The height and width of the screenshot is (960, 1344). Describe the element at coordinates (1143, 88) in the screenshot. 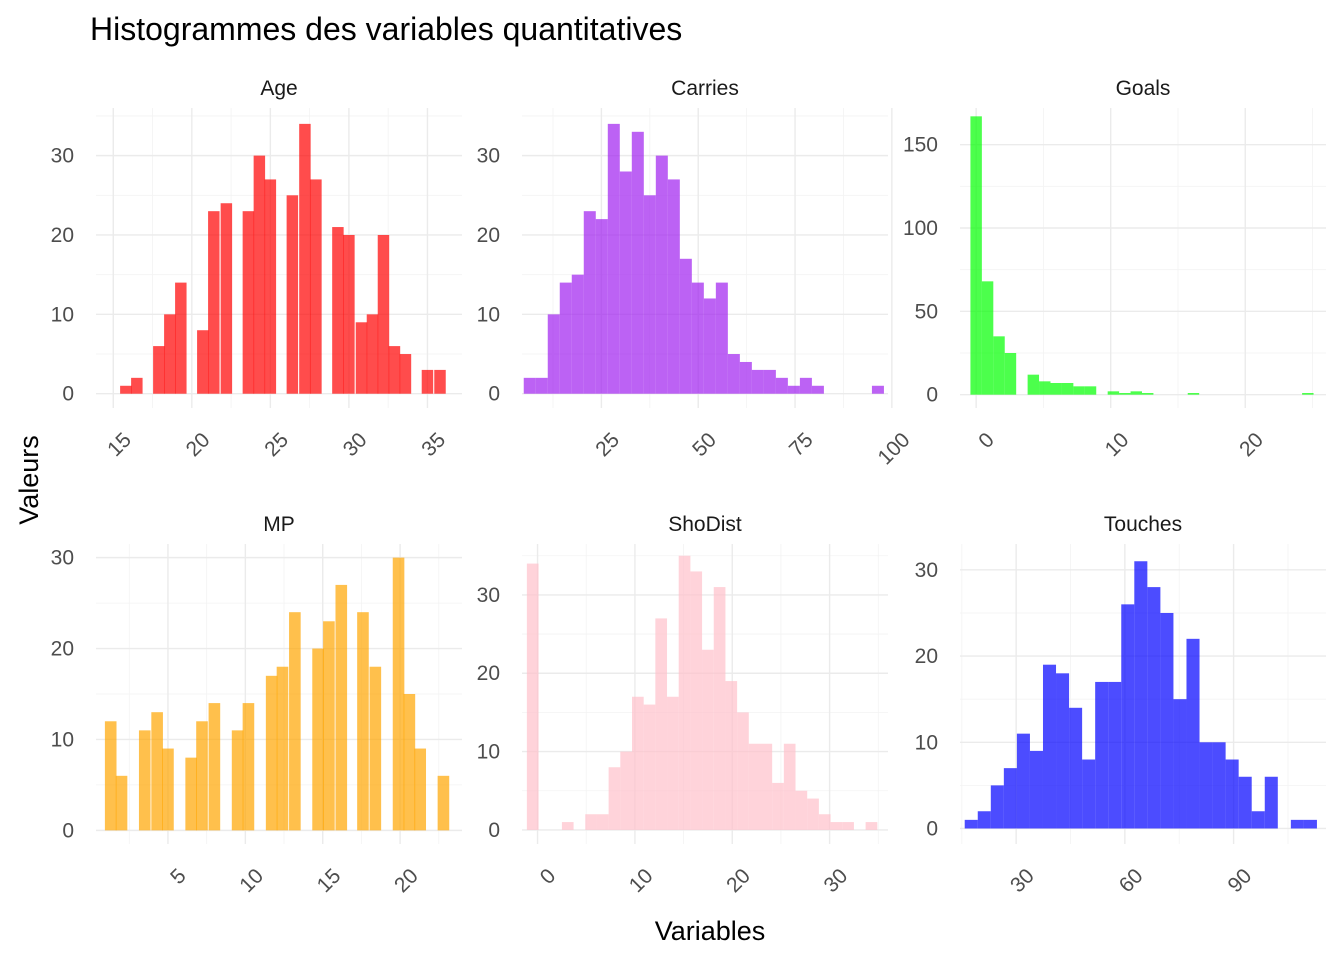

I see `facet-title: Goals` at that location.